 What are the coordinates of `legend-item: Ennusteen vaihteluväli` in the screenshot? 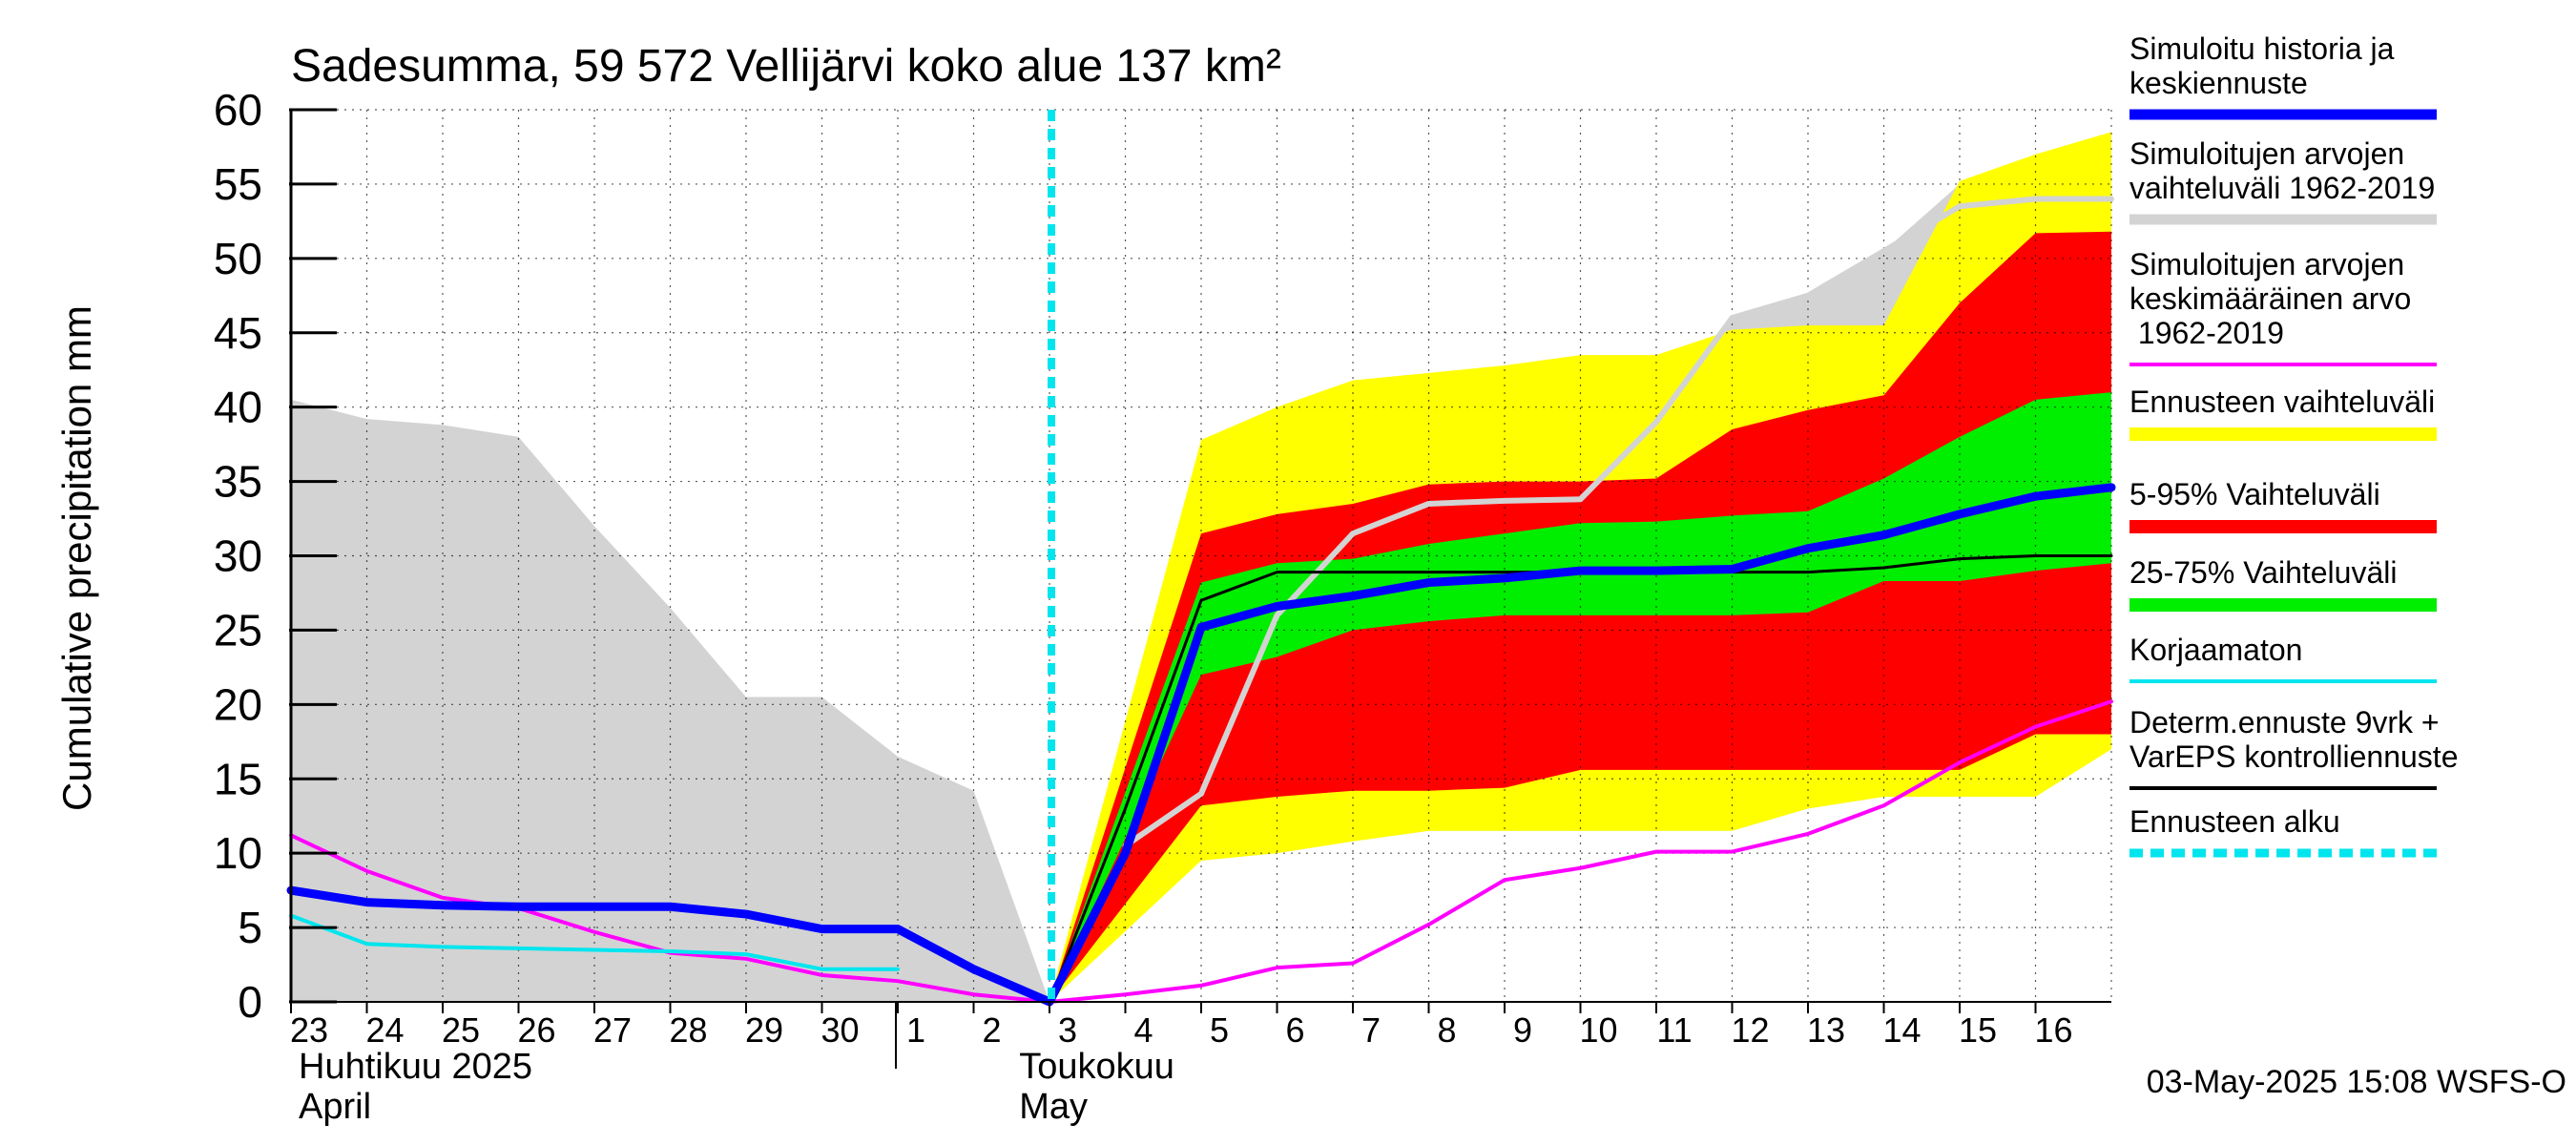 It's located at (2283, 413).